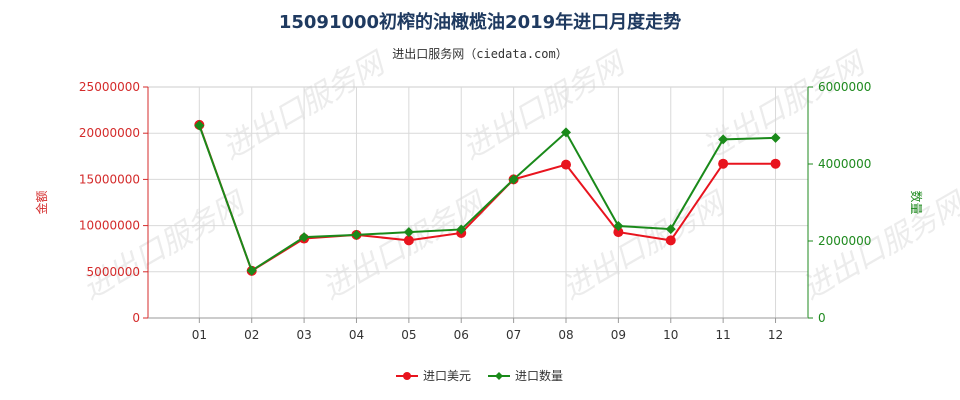 The width and height of the screenshot is (960, 400). I want to click on legend: 进口美元 进口数量, so click(479, 375).